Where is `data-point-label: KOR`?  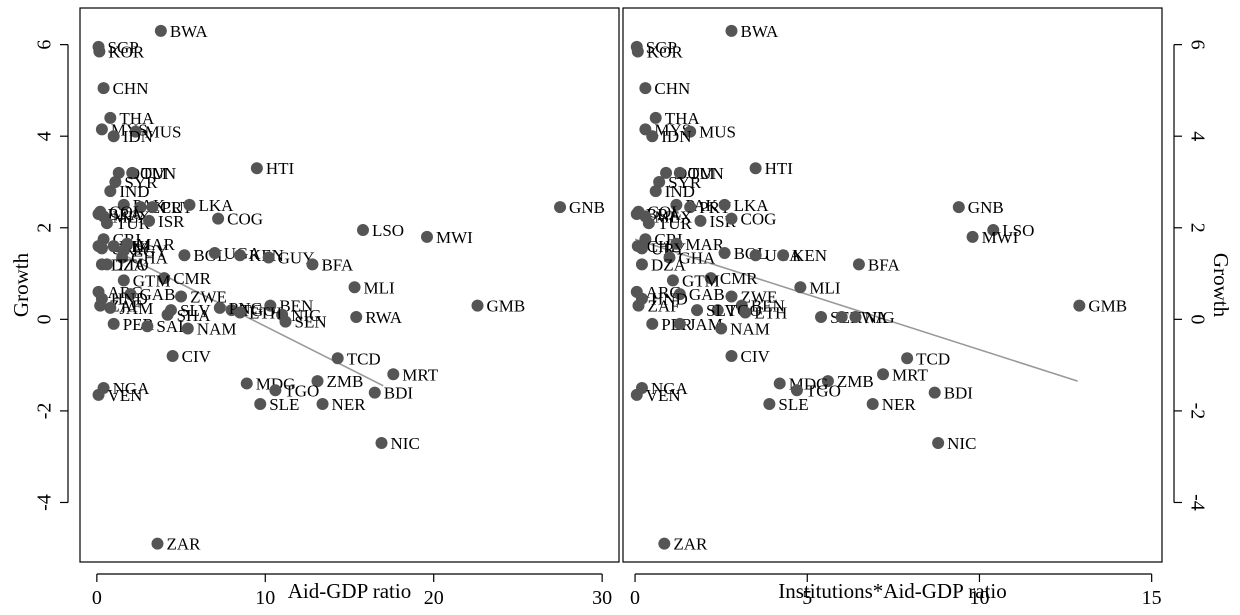 data-point-label: KOR is located at coordinates (126, 51).